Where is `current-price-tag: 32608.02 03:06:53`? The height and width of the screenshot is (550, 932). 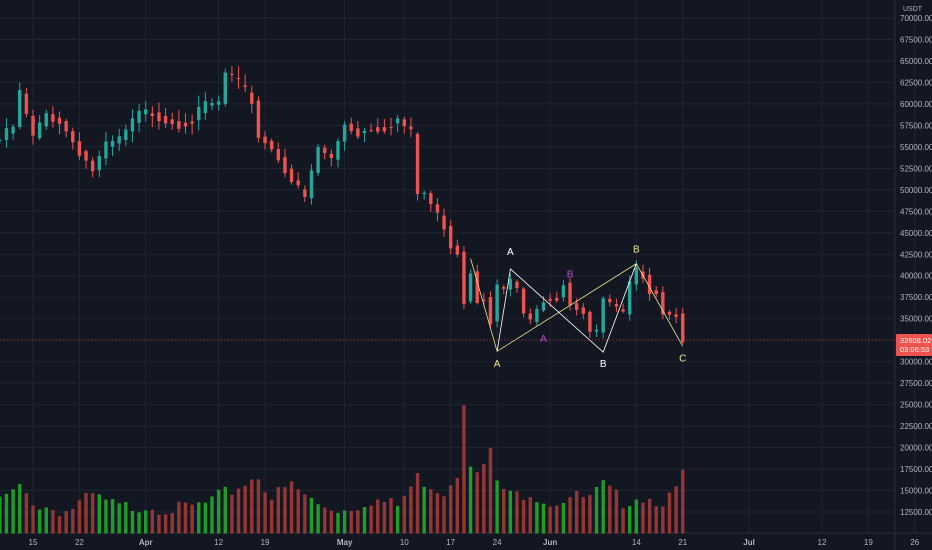
current-price-tag: 32608.02 03:06:53 is located at coordinates (914, 345).